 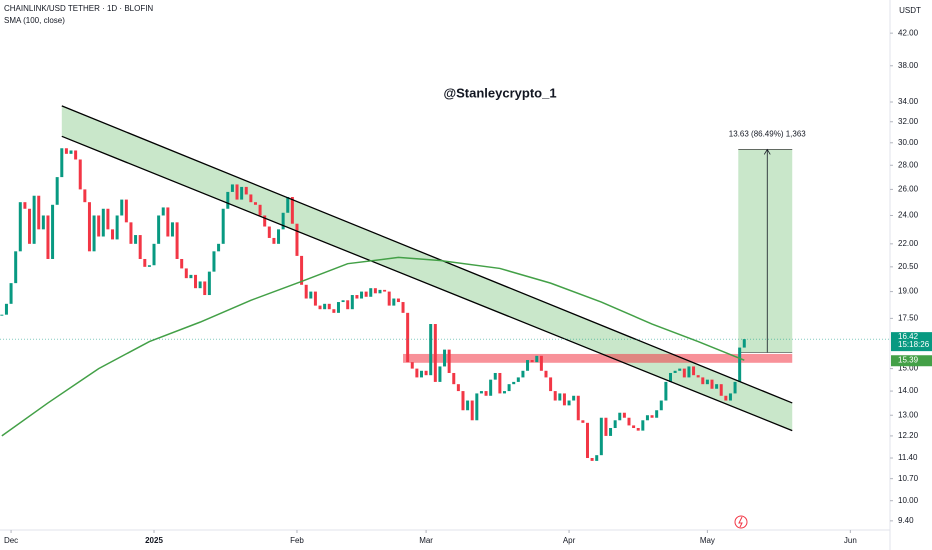 I want to click on sma-price-box, so click(x=911, y=361).